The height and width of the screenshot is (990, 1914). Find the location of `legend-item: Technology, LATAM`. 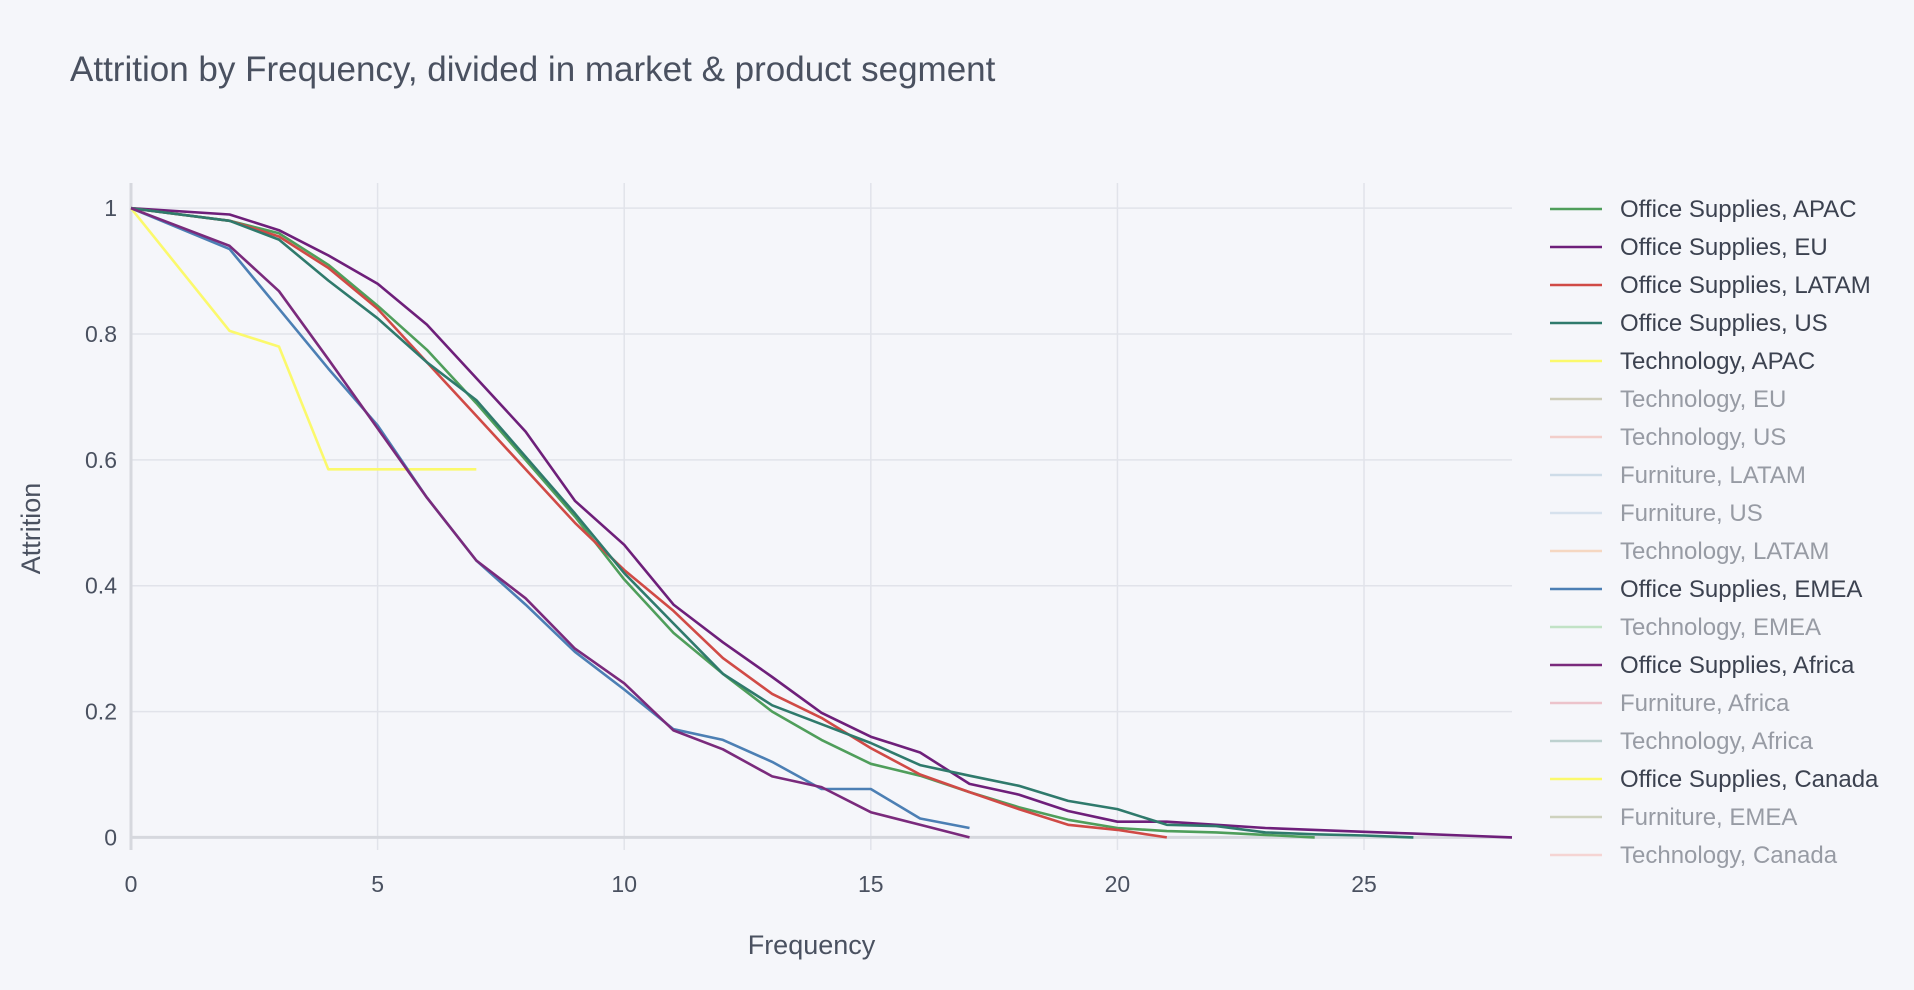

legend-item: Technology, LATAM is located at coordinates (1689, 551).